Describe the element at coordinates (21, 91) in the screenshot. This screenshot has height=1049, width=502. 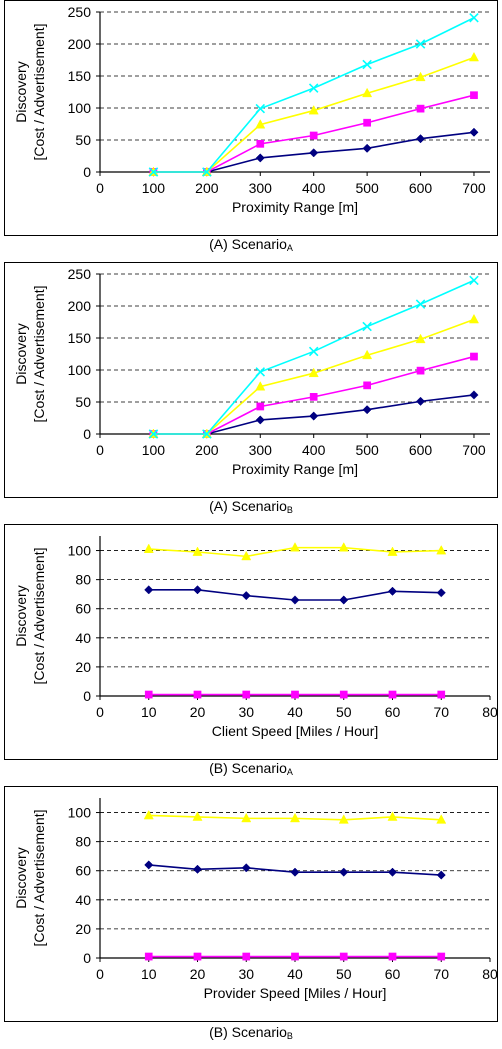
I see `y-axis-label: Discovery` at that location.